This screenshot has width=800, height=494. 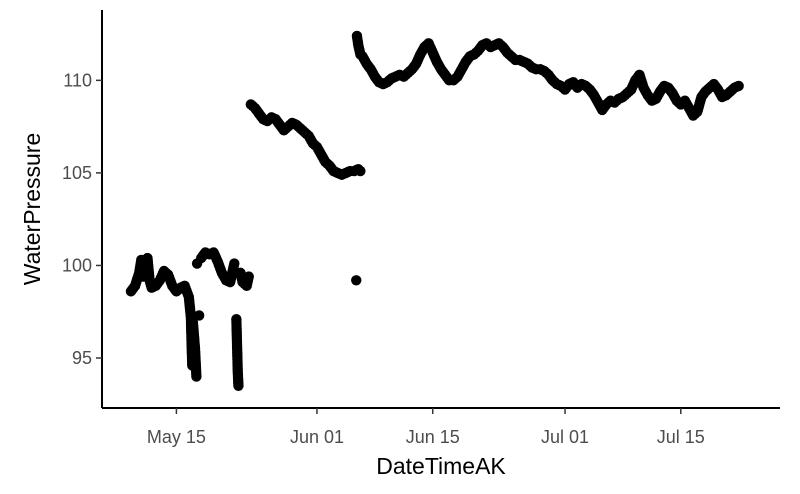 What do you see at coordinates (441, 466) in the screenshot?
I see `x-axis-title: DateTimeAK` at bounding box center [441, 466].